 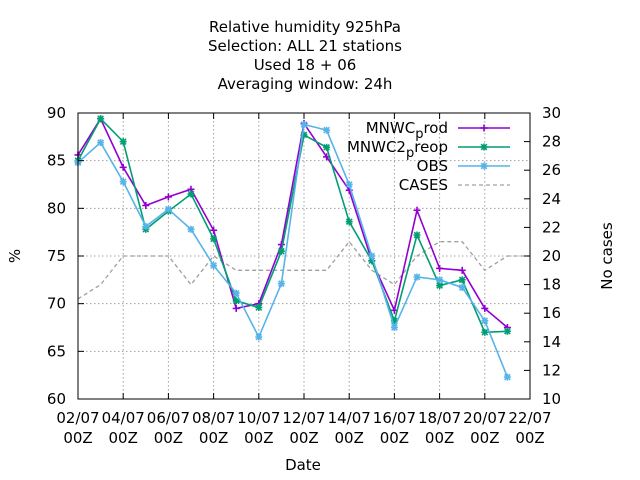 I want to click on y-tick-label: 90, so click(x=56, y=113).